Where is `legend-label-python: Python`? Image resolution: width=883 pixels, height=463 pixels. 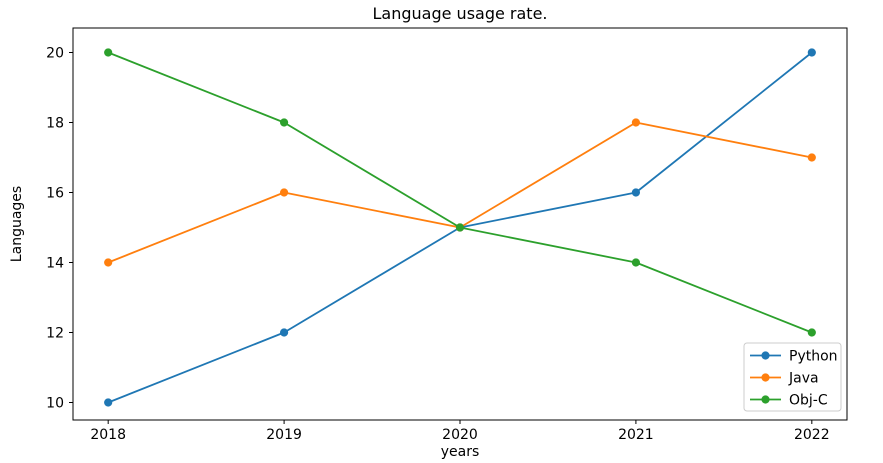 legend-label-python: Python is located at coordinates (813, 357).